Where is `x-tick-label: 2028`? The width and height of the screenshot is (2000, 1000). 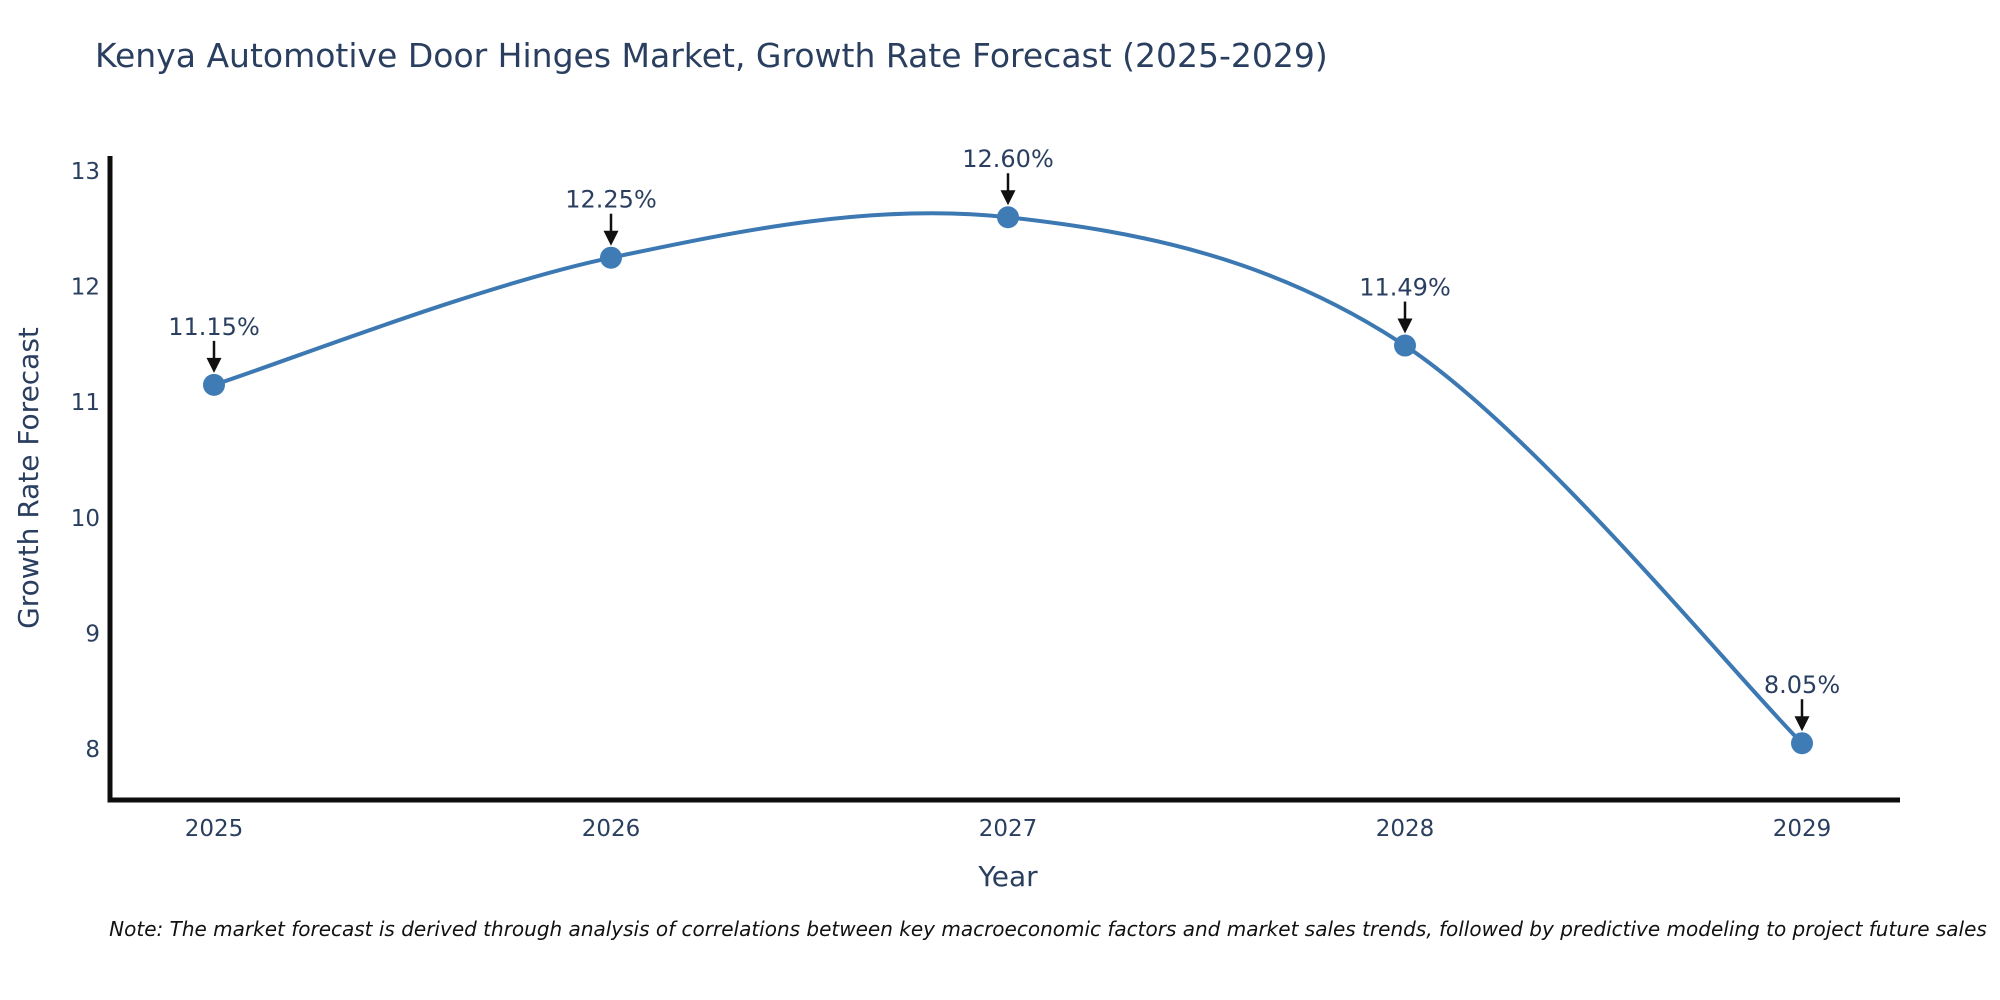 x-tick-label: 2028 is located at coordinates (1405, 829).